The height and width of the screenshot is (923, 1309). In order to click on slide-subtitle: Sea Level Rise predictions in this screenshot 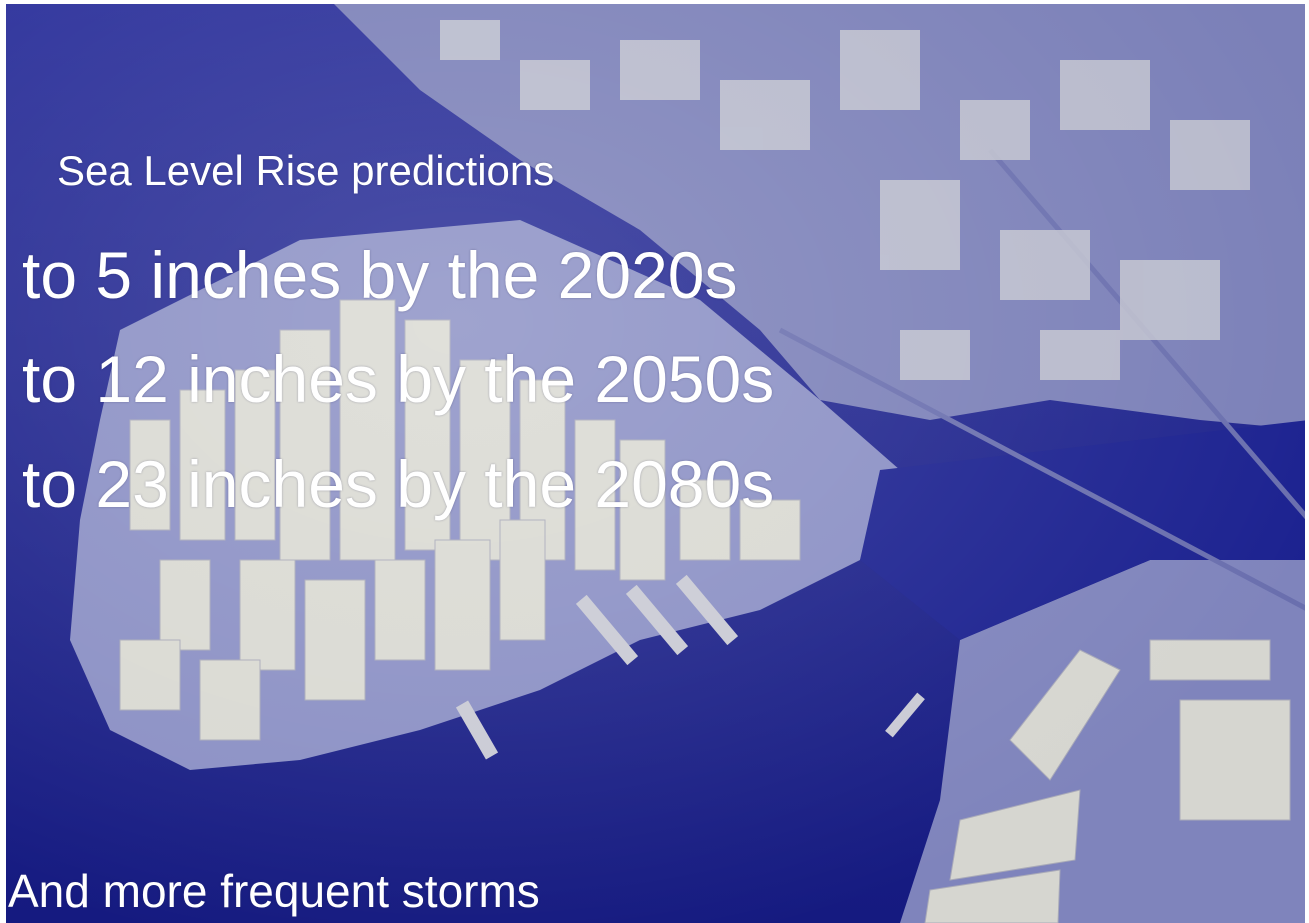, I will do `click(306, 170)`.